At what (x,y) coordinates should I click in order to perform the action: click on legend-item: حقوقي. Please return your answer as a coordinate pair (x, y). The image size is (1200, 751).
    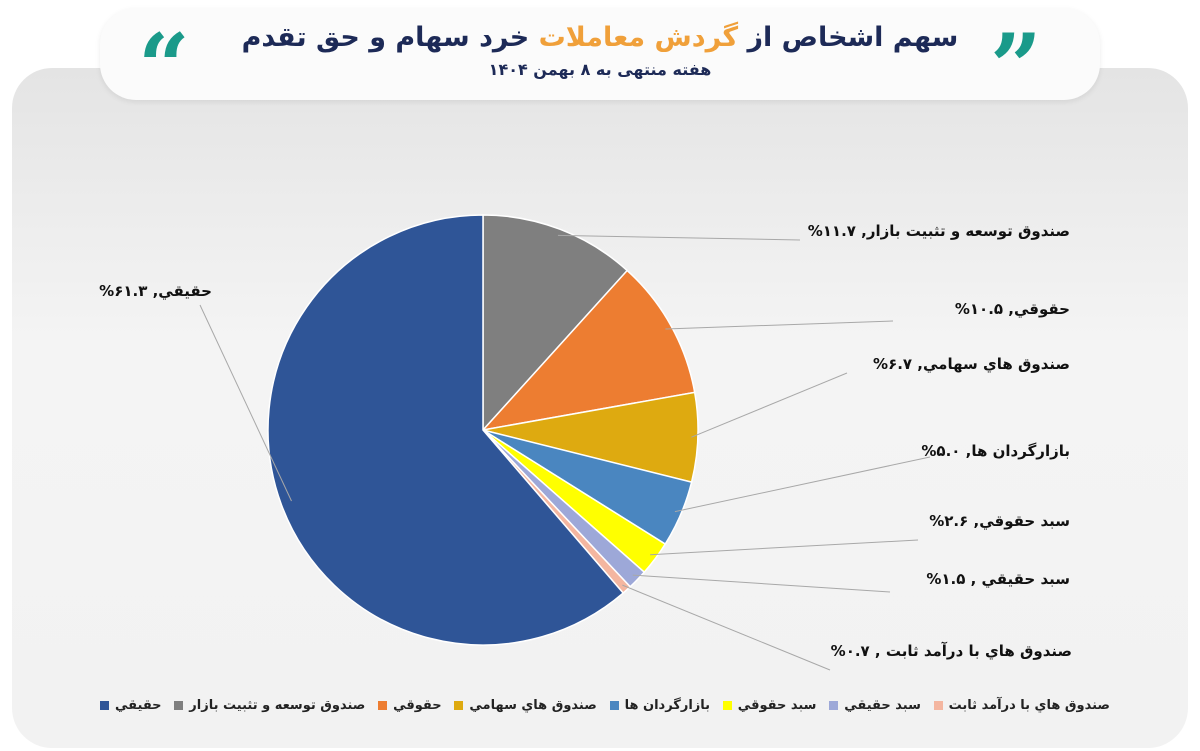
    Looking at the image, I should click on (410, 705).